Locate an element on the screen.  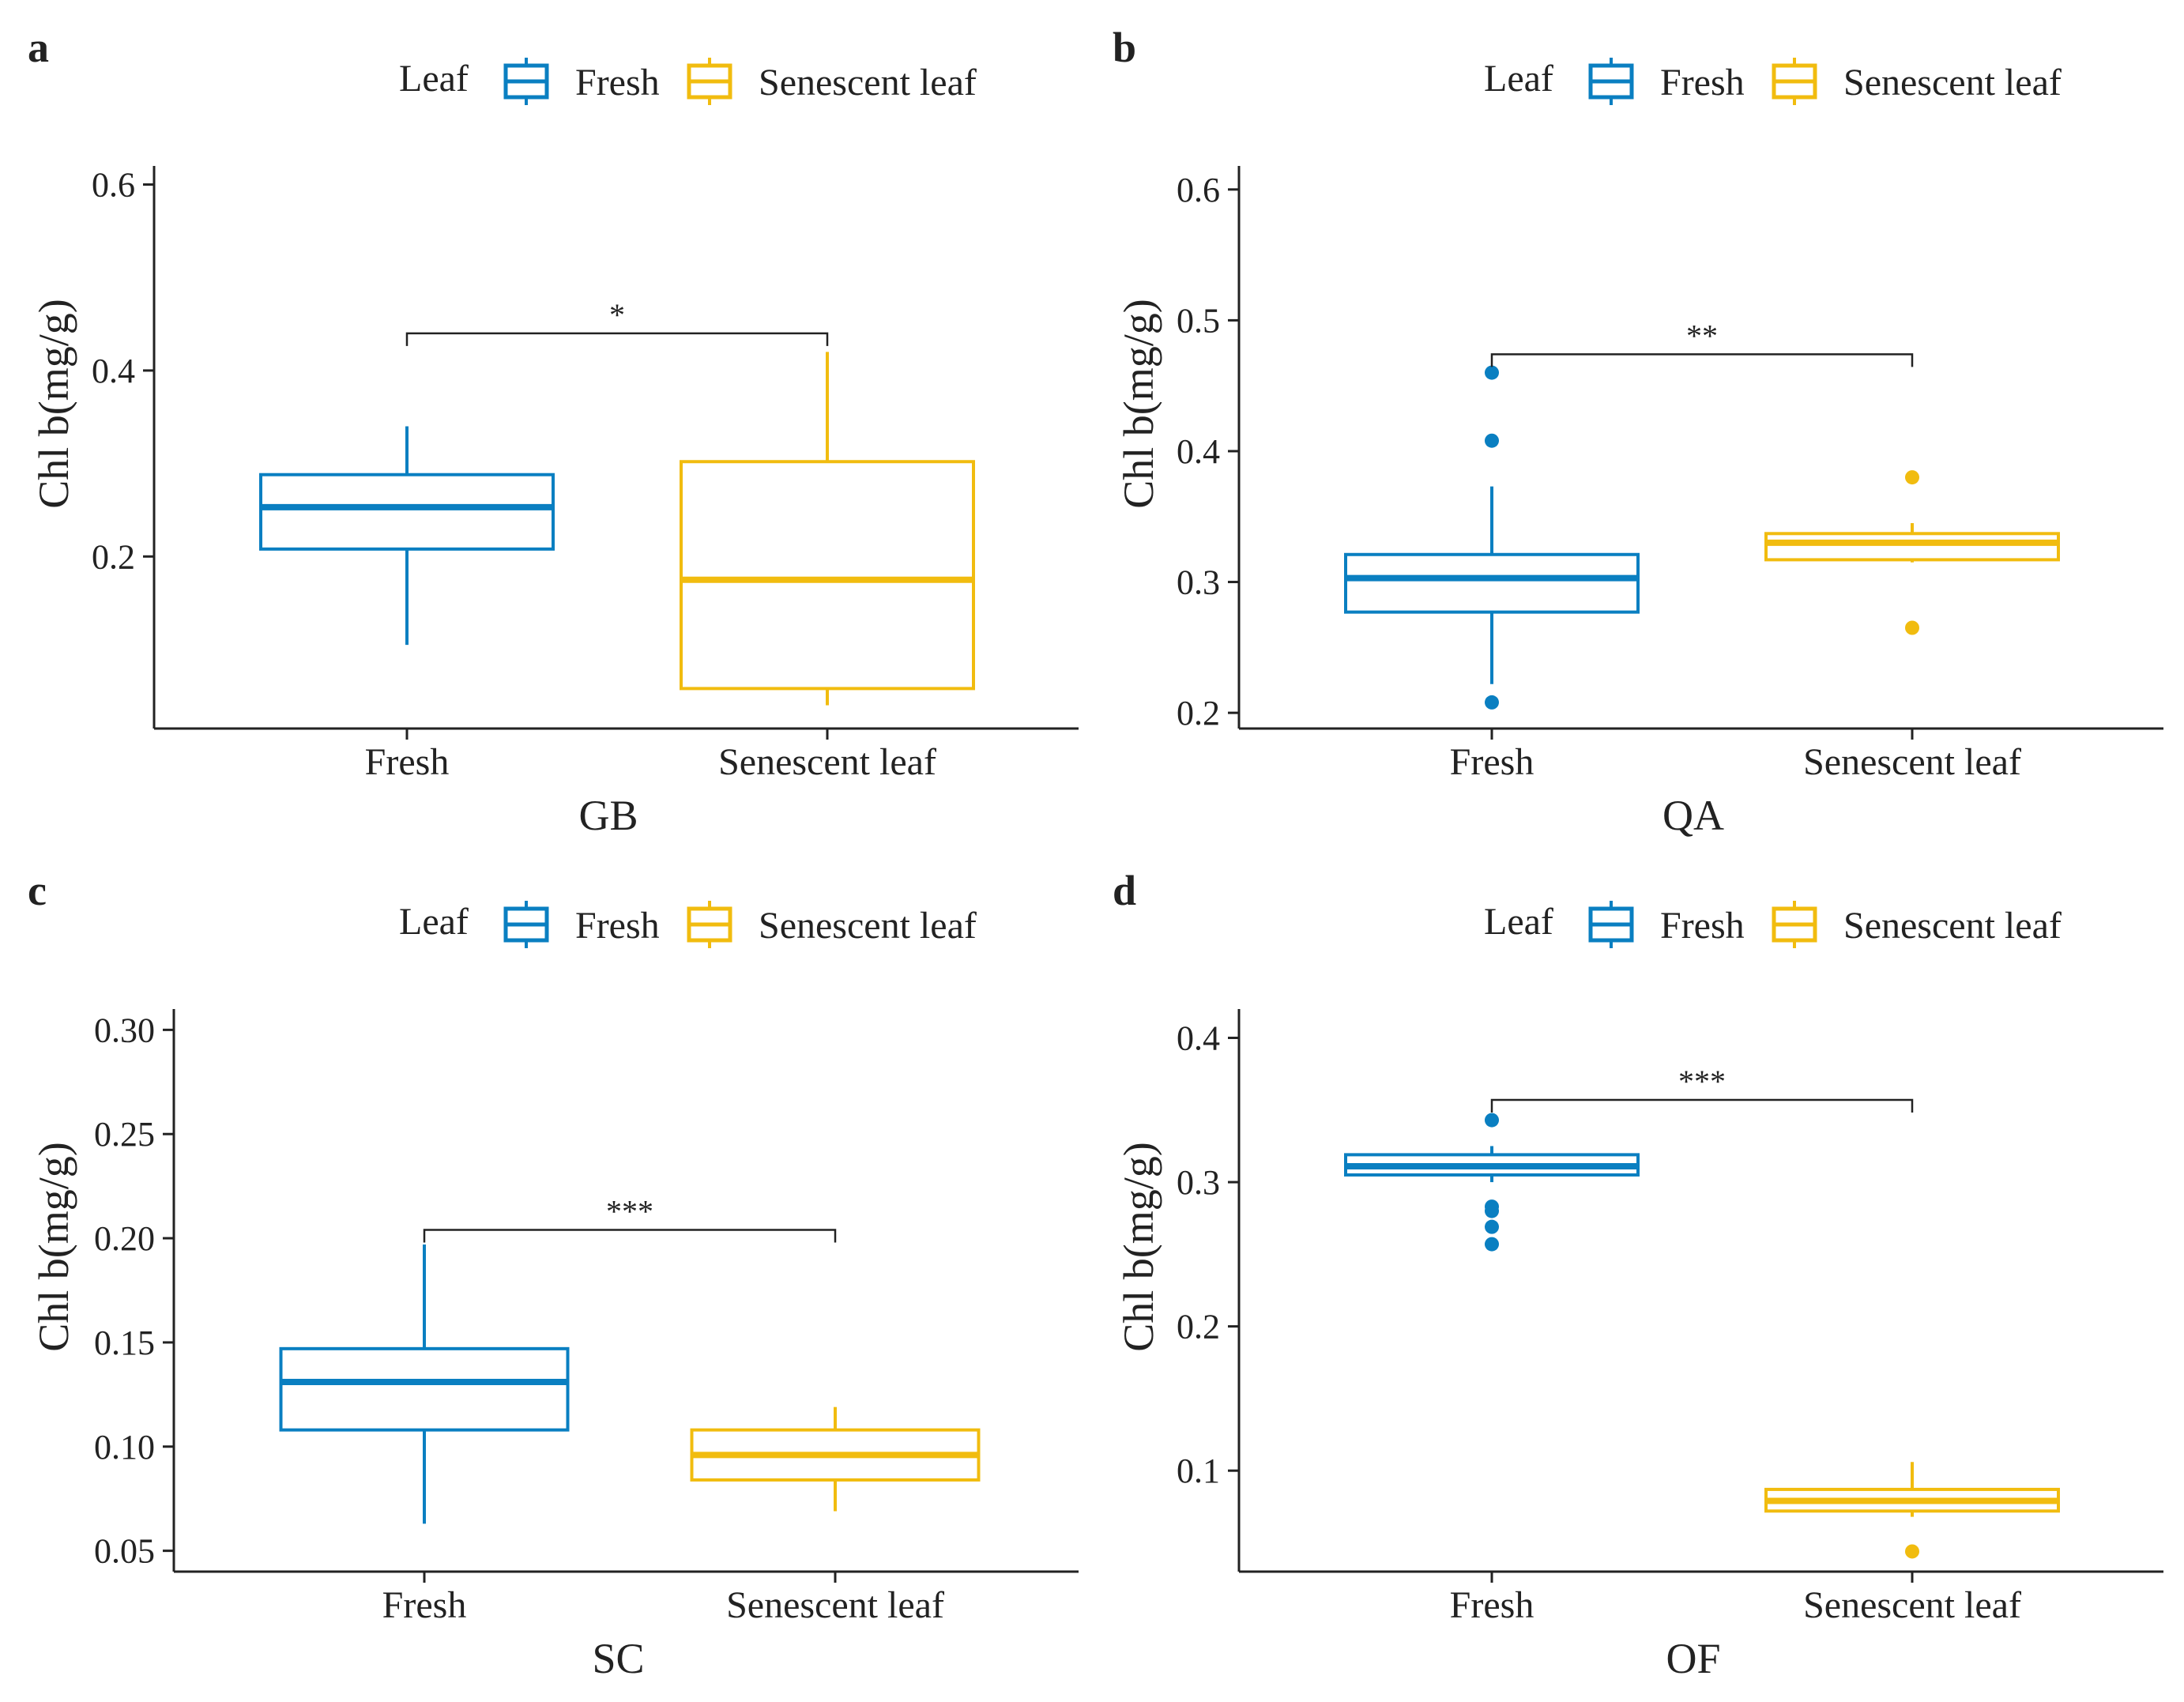
y-tick-label: 0.25 is located at coordinates (124, 1134).